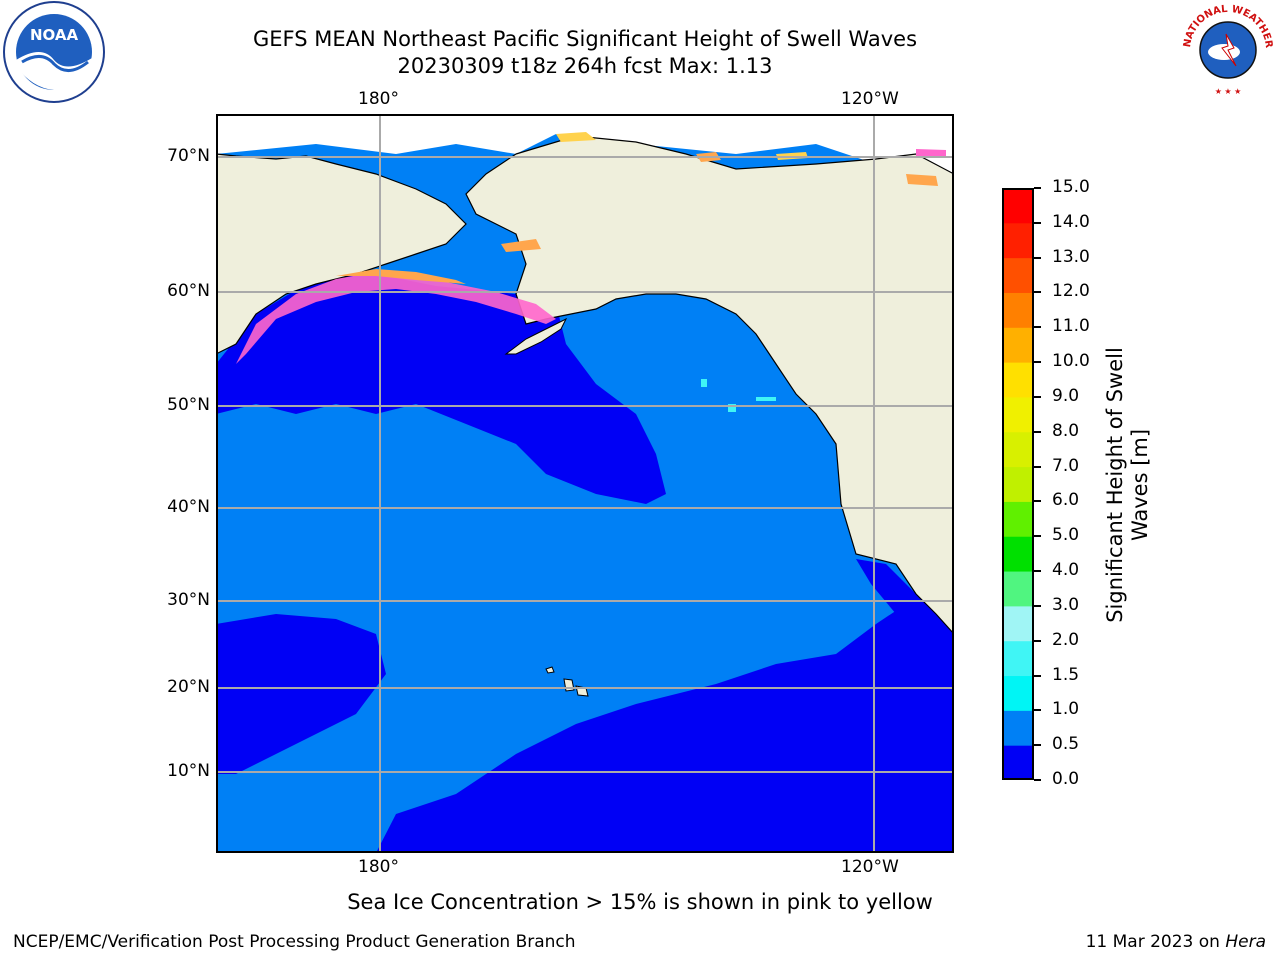 The image size is (1280, 960). I want to click on colorbar-tick-label: 8.0, so click(1066, 430).